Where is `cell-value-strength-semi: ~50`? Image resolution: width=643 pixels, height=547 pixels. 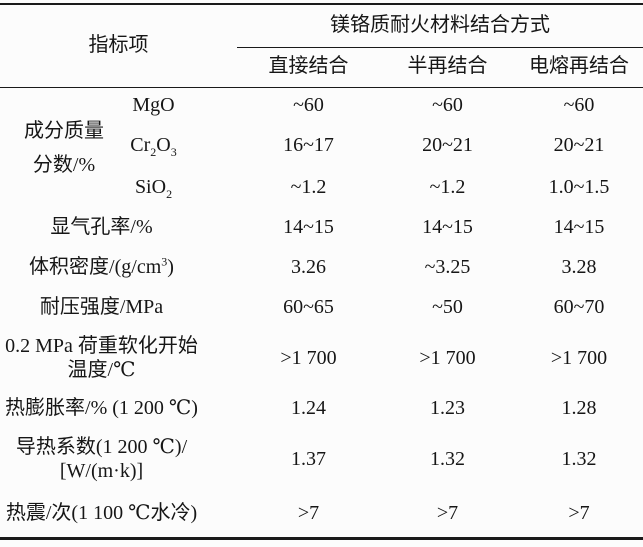 cell-value-strength-semi: ~50 is located at coordinates (447, 307).